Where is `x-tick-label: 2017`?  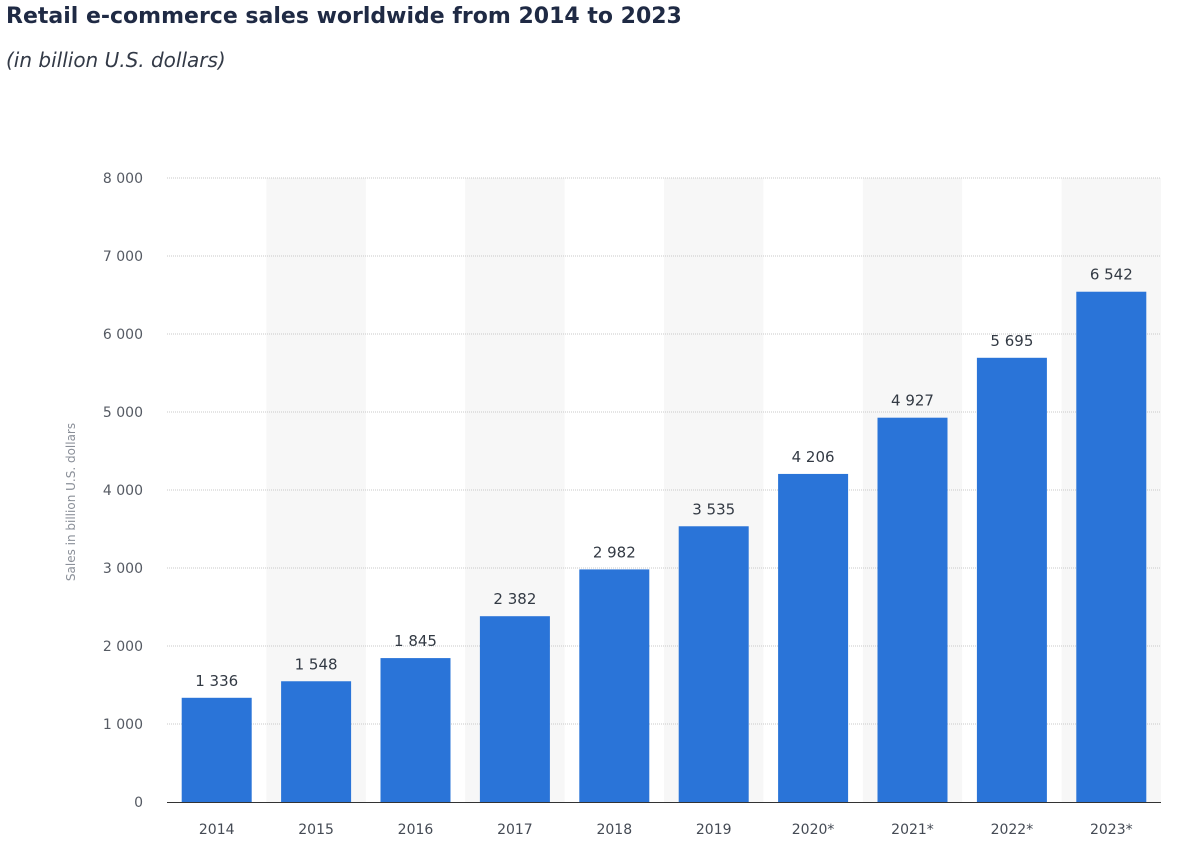
x-tick-label: 2017 is located at coordinates (515, 830).